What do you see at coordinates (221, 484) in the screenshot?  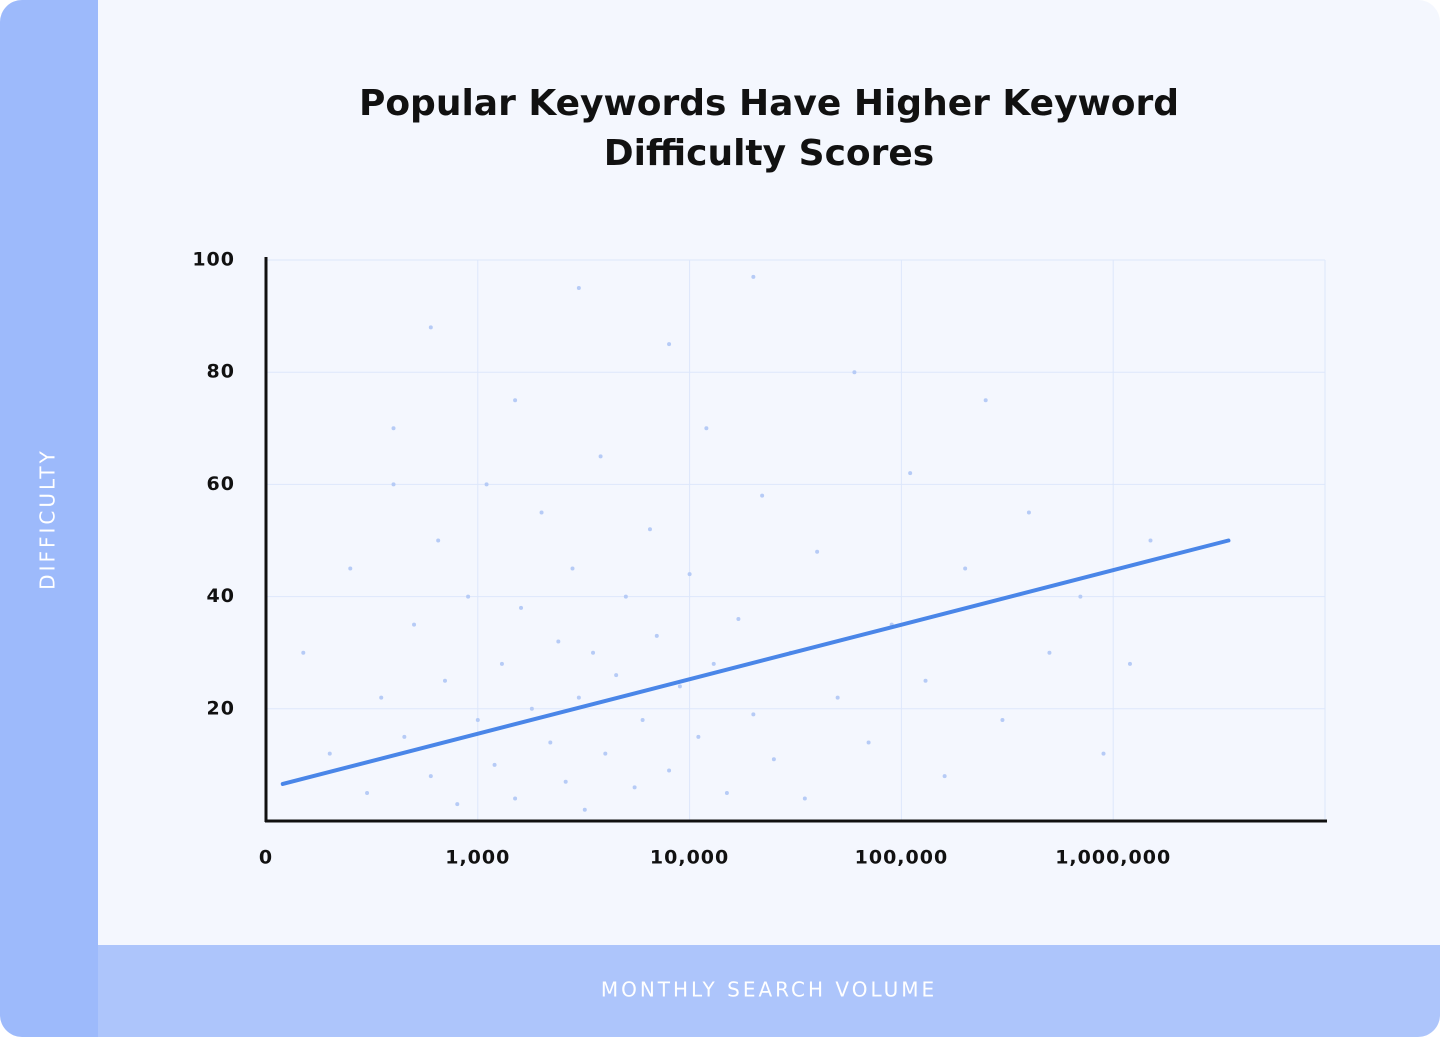 I see `y-tick-label: 60` at bounding box center [221, 484].